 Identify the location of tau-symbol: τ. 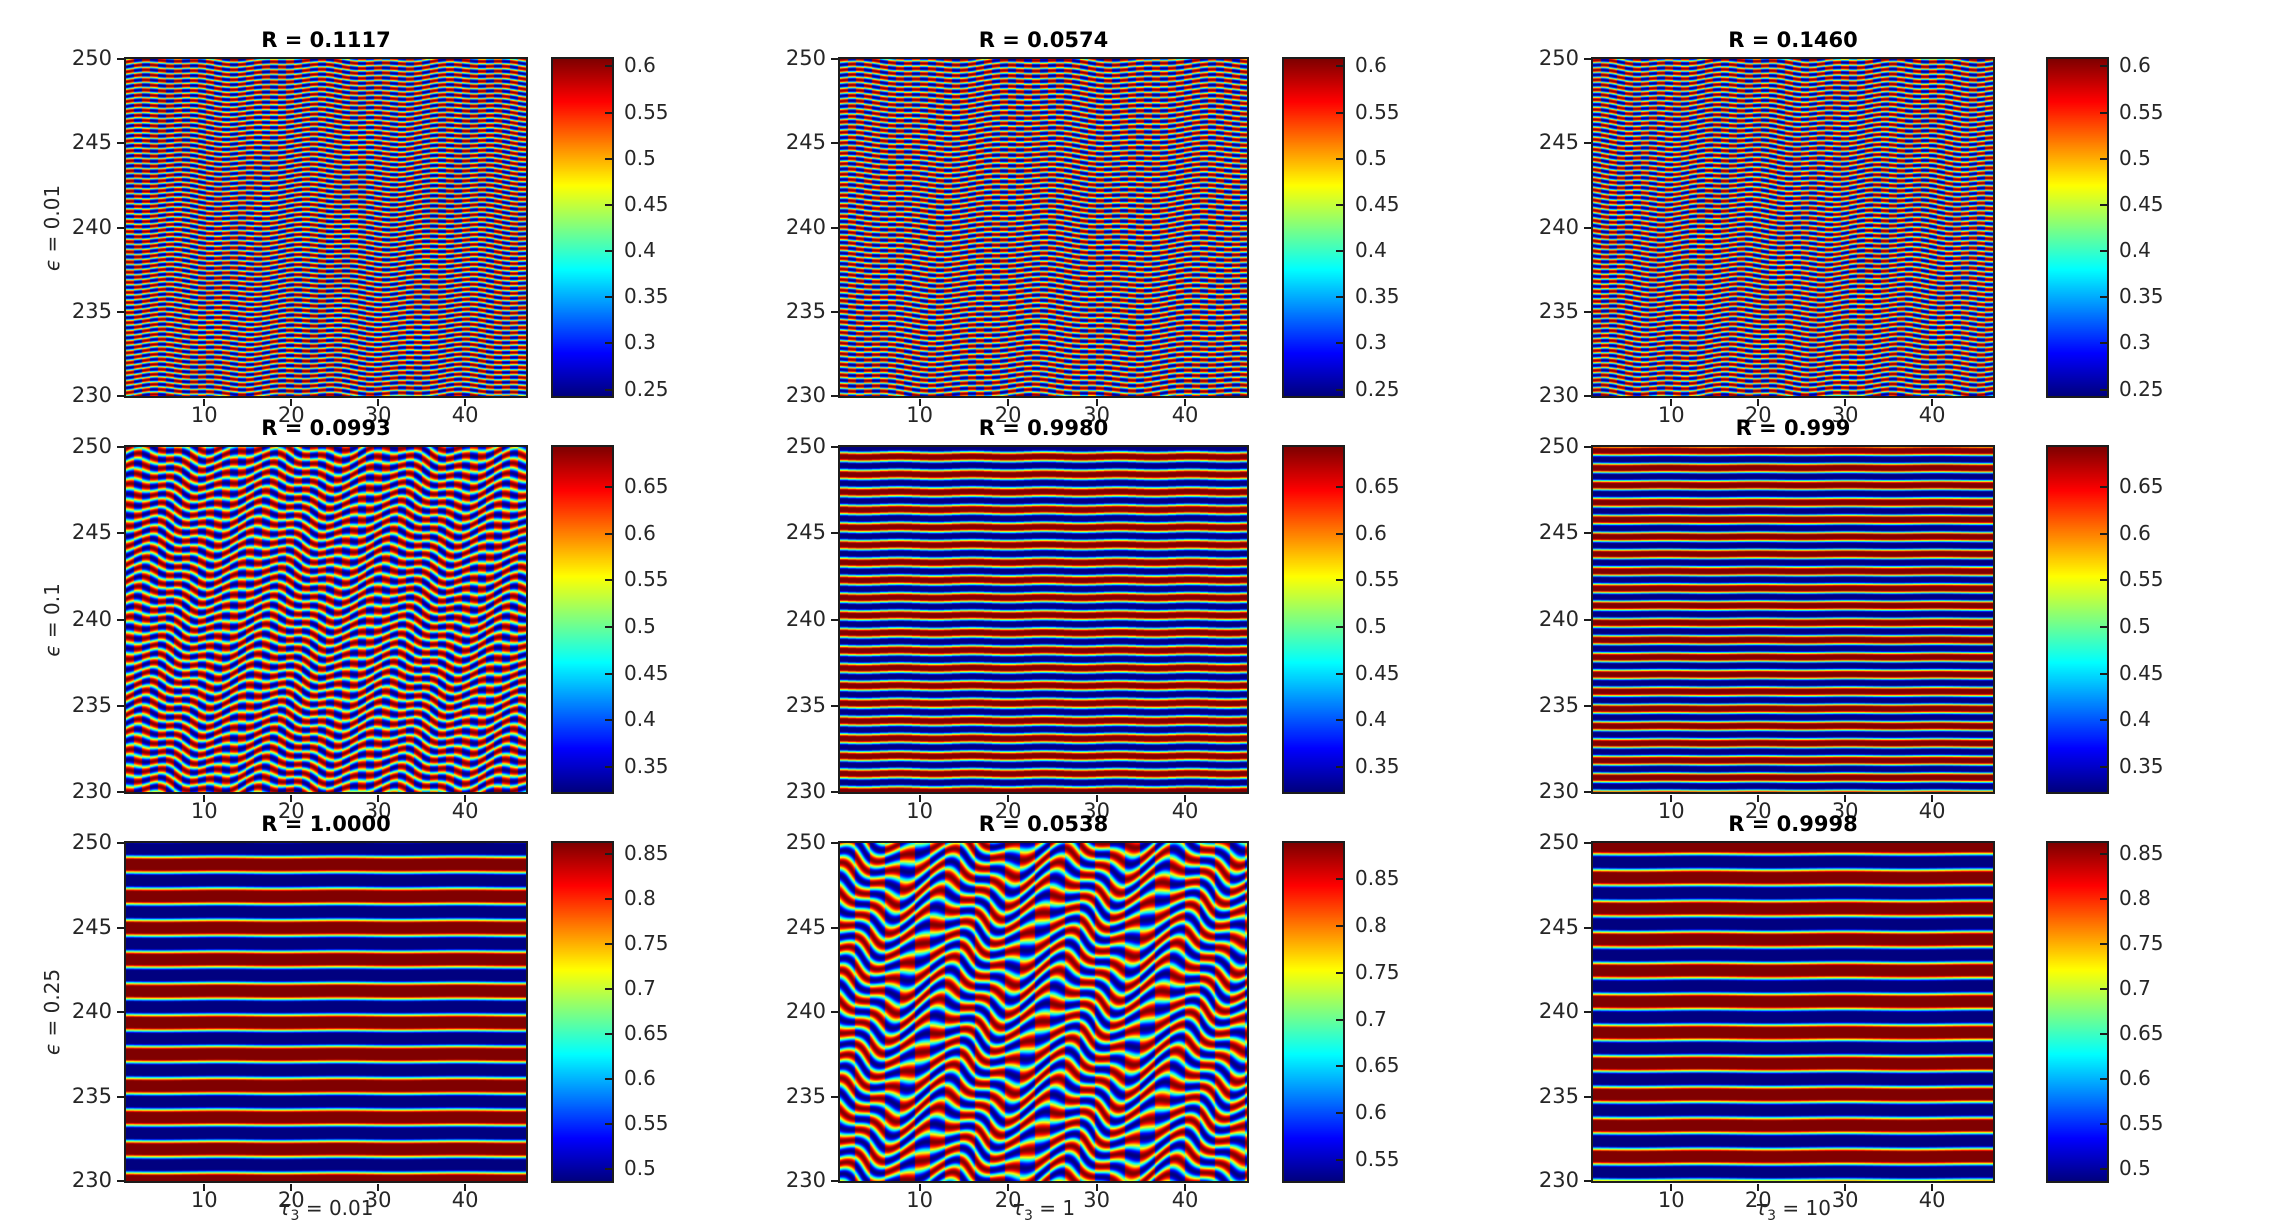
(1017, 1208).